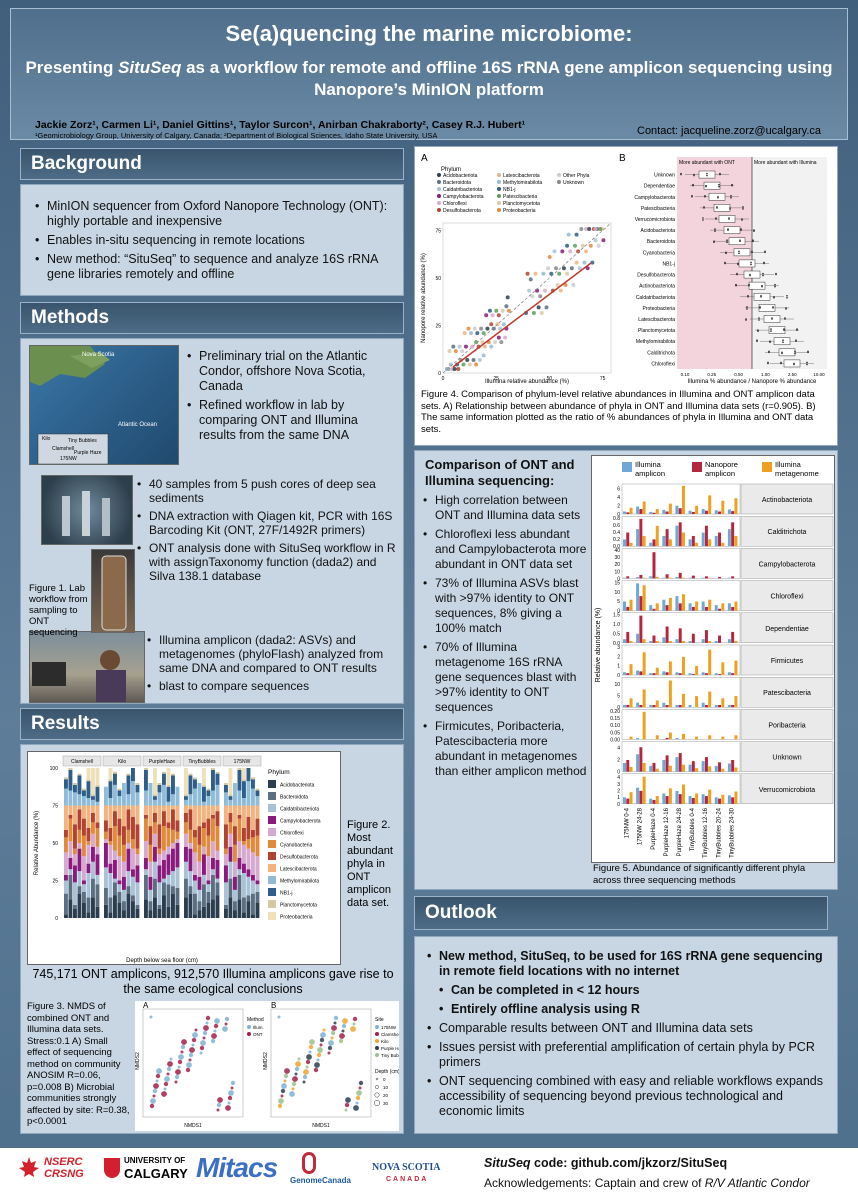 The width and height of the screenshot is (858, 1200). I want to click on fig4b-row-label: Patescibacteria, so click(658, 209).